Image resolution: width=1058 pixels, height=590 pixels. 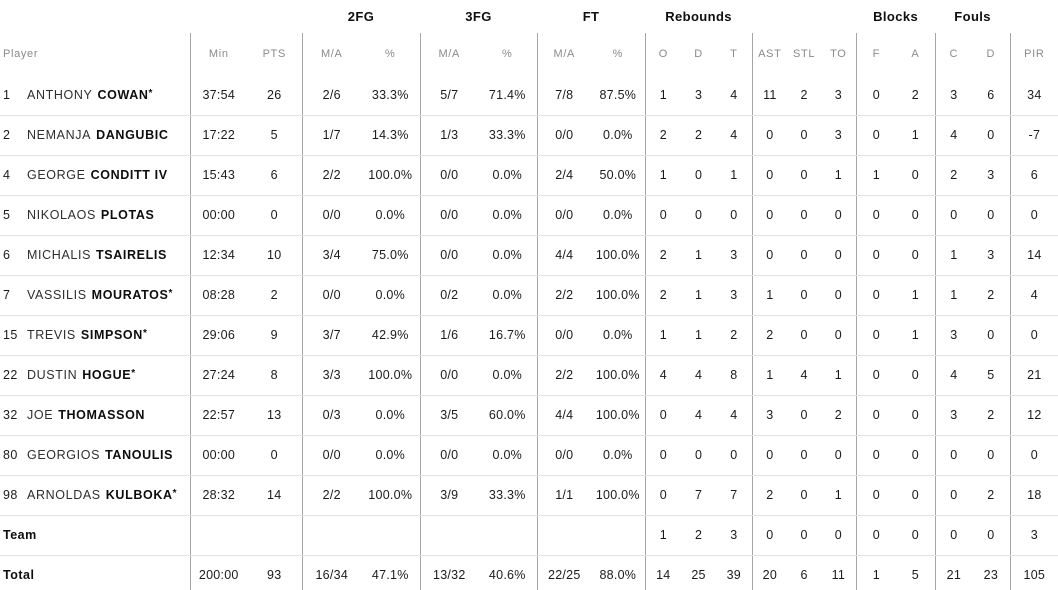 What do you see at coordinates (449, 572) in the screenshot?
I see `cell-3fg-ma: 13/32` at bounding box center [449, 572].